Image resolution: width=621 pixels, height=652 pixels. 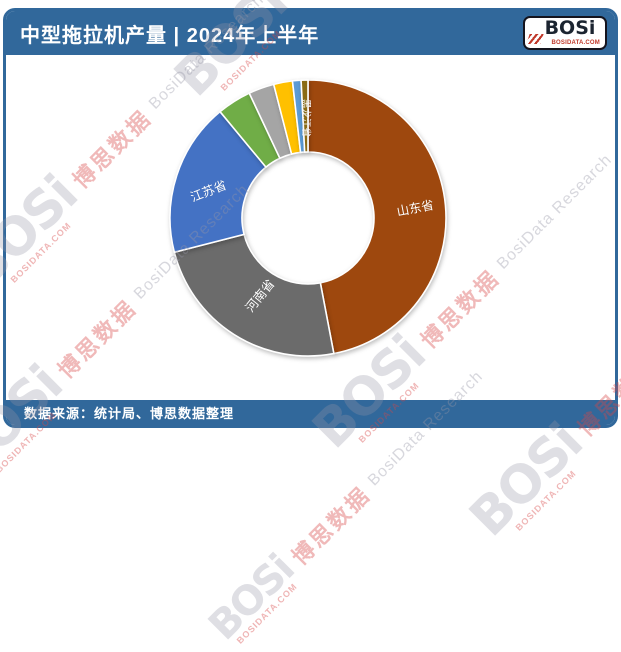 I want to click on logo-site-text: BOSIDATA.COM, so click(x=575, y=43).